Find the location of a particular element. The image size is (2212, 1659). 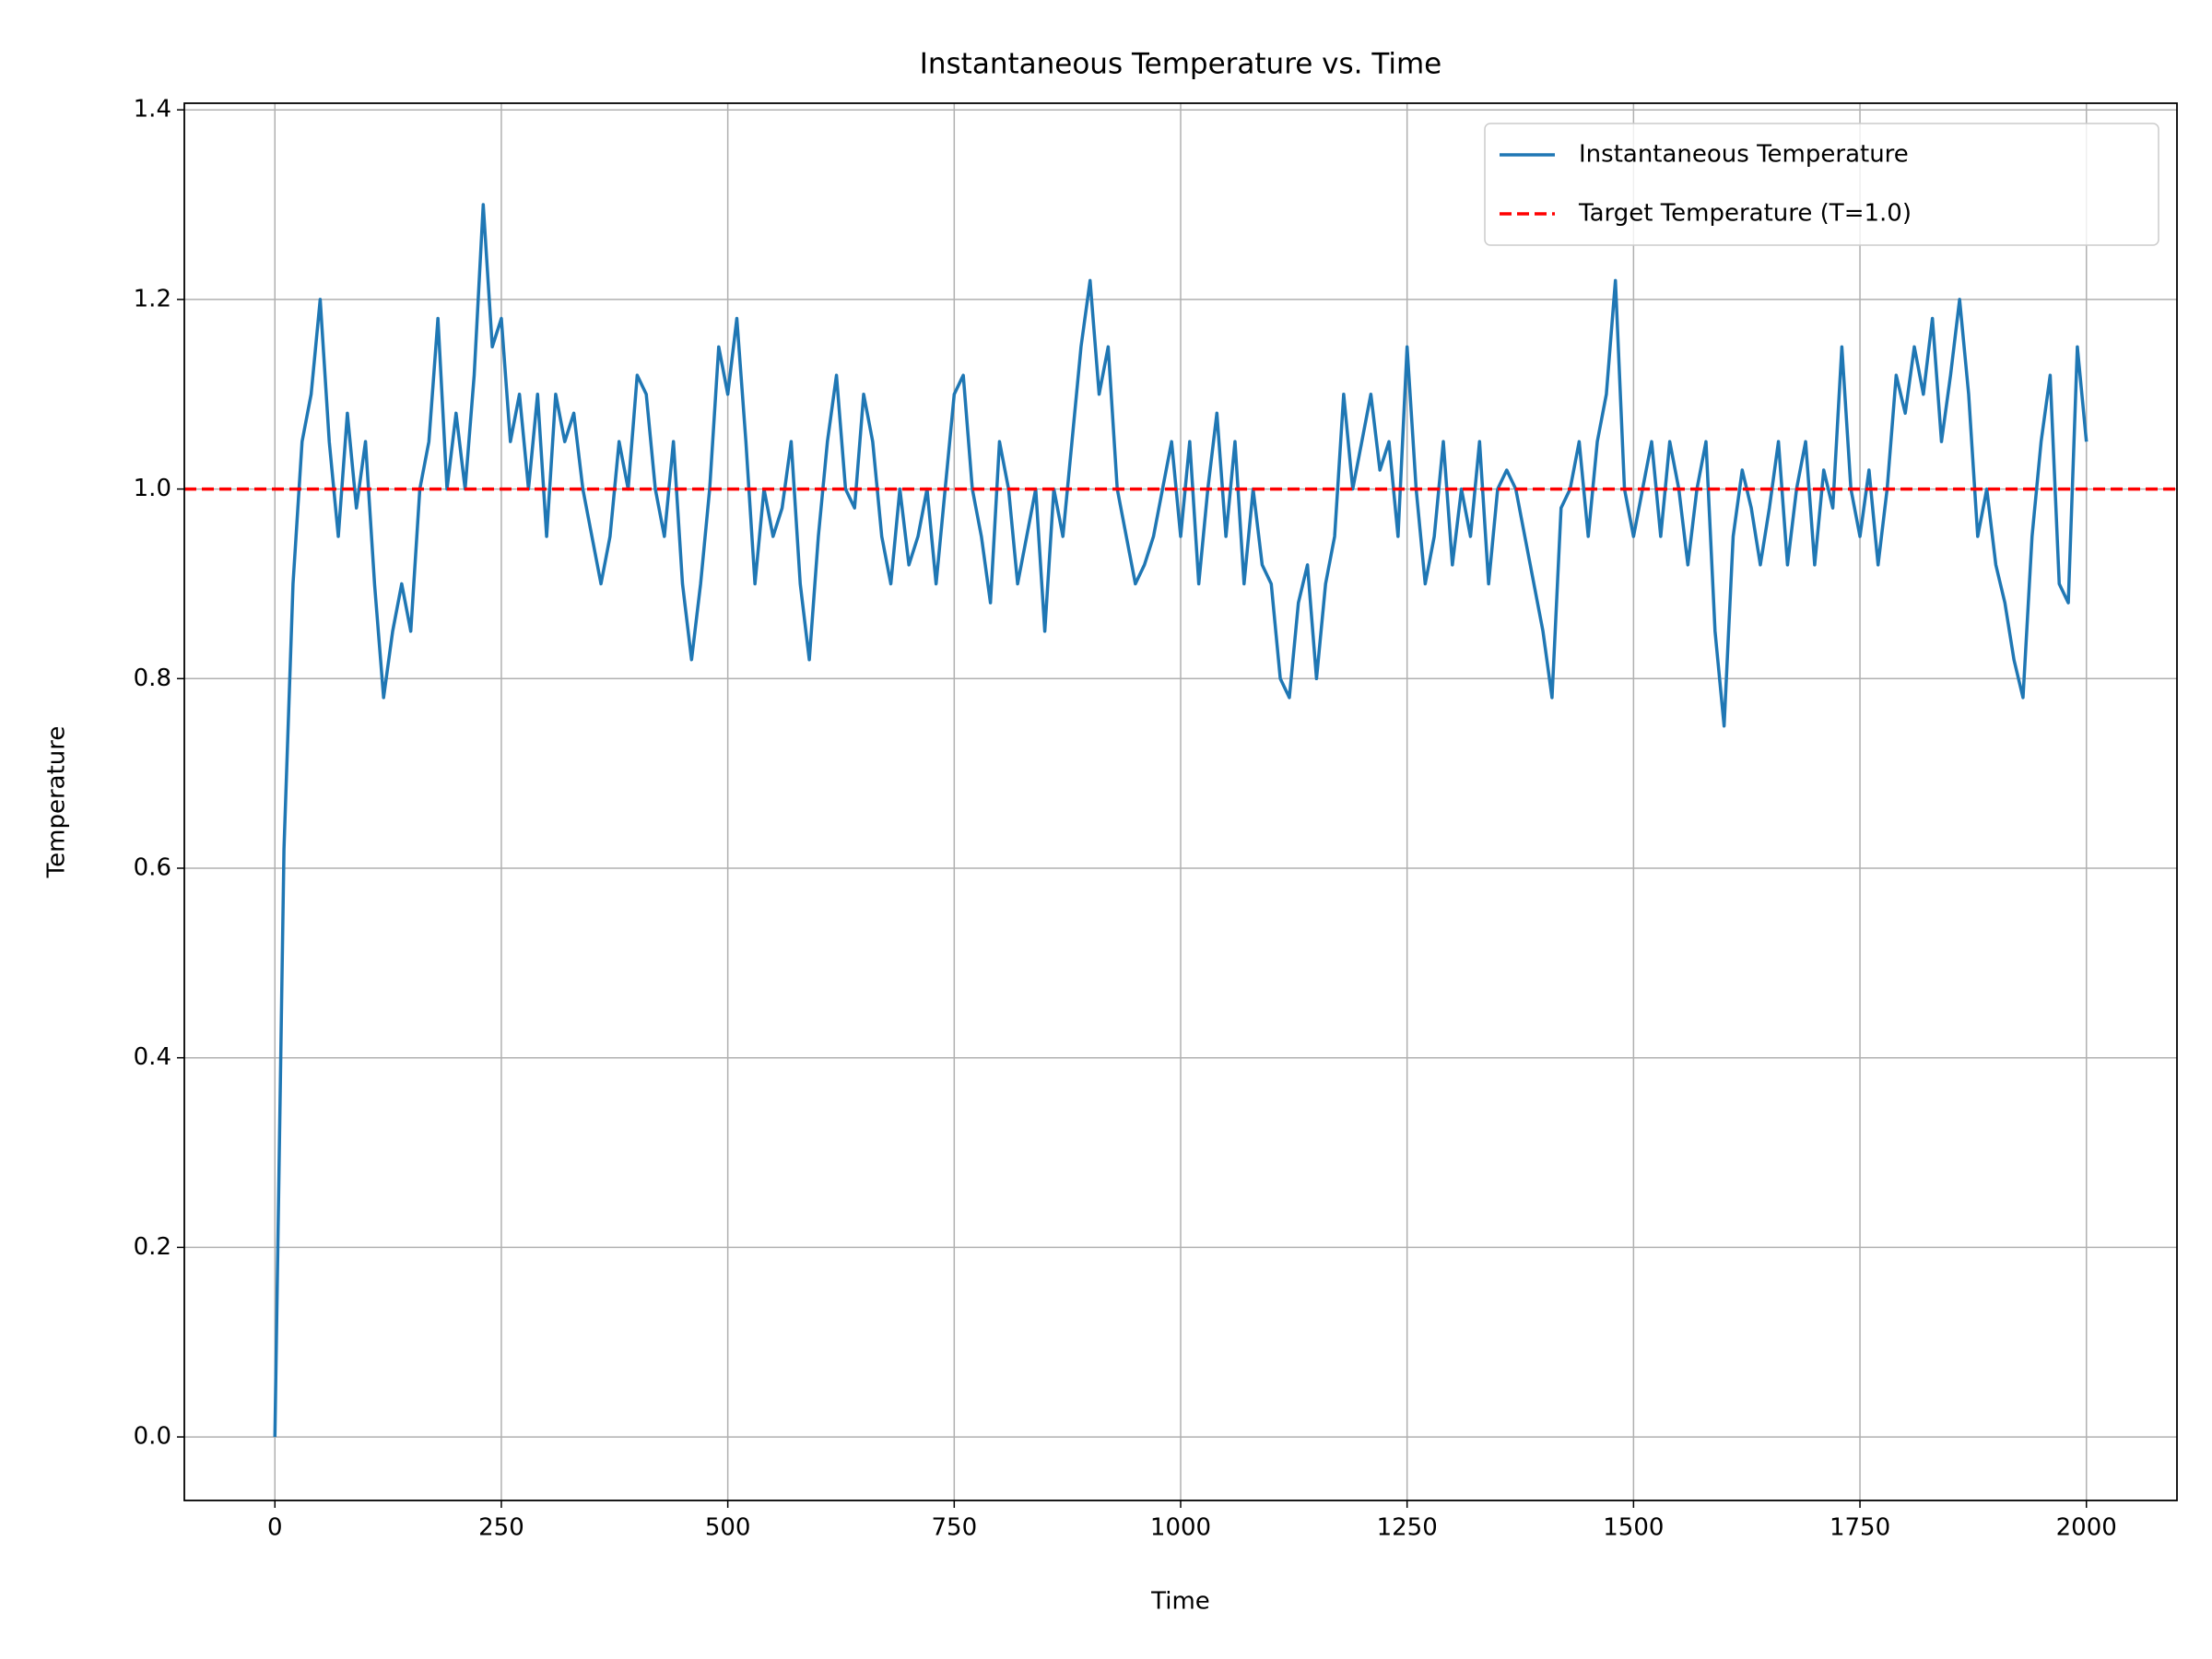

x-axis-label: Time is located at coordinates (1180, 1602).